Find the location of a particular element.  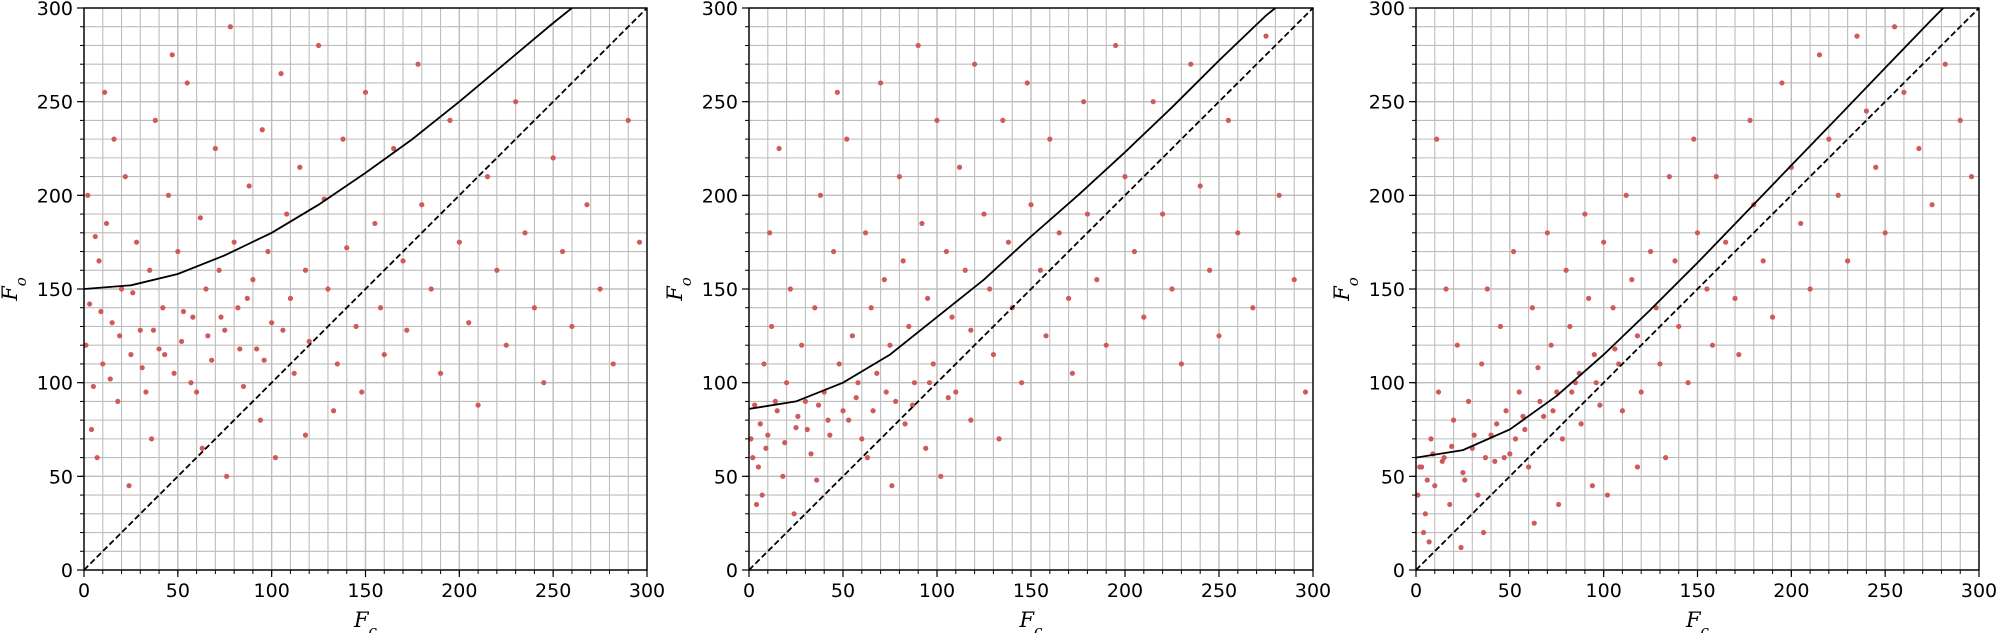

y-tick-label: 100 is located at coordinates (55, 384).